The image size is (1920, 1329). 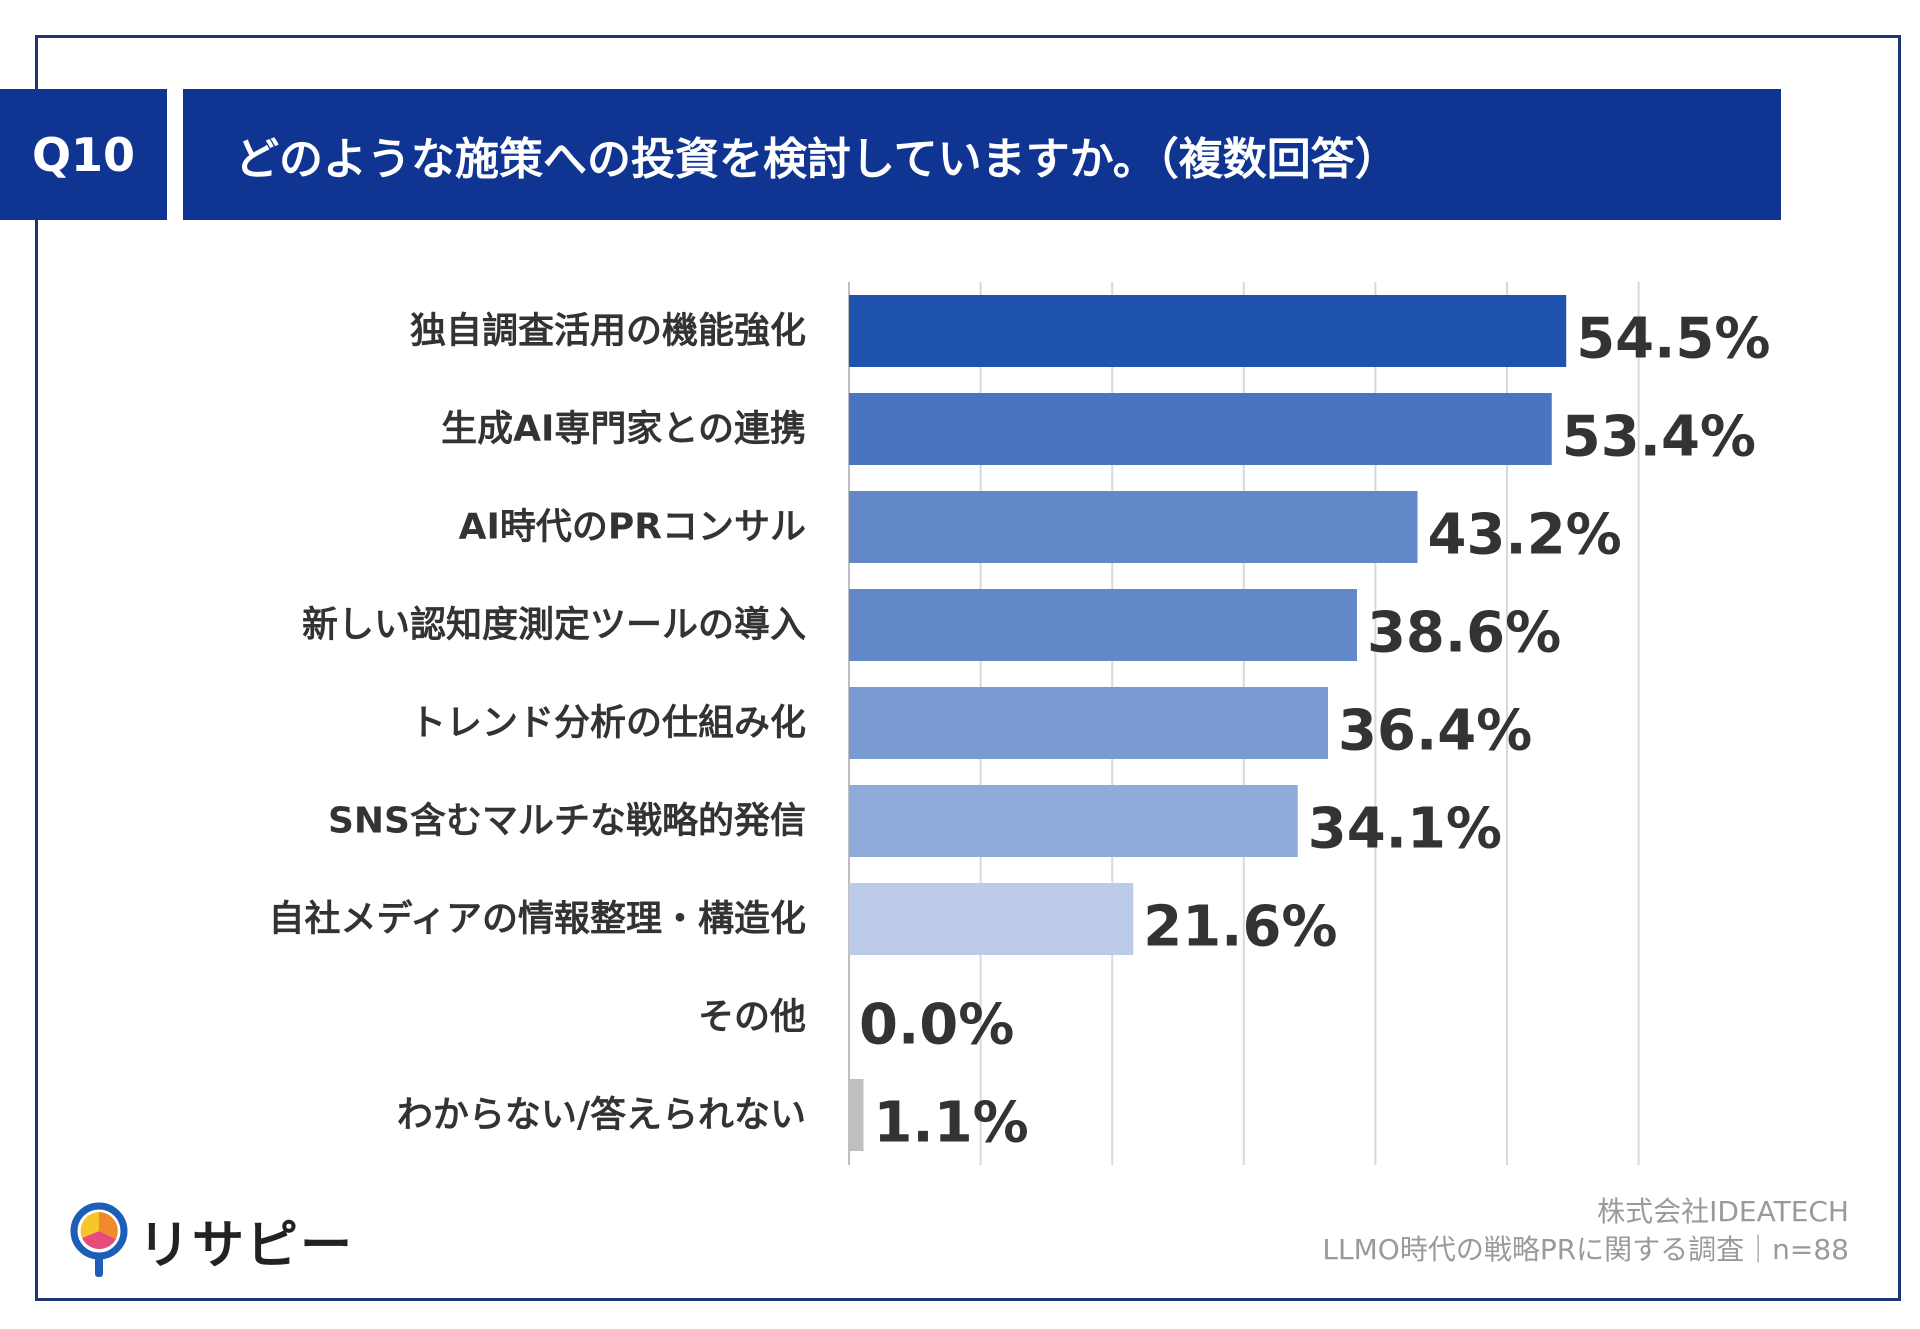 What do you see at coordinates (1525, 535) in the screenshot?
I see `value-label: 43.2%` at bounding box center [1525, 535].